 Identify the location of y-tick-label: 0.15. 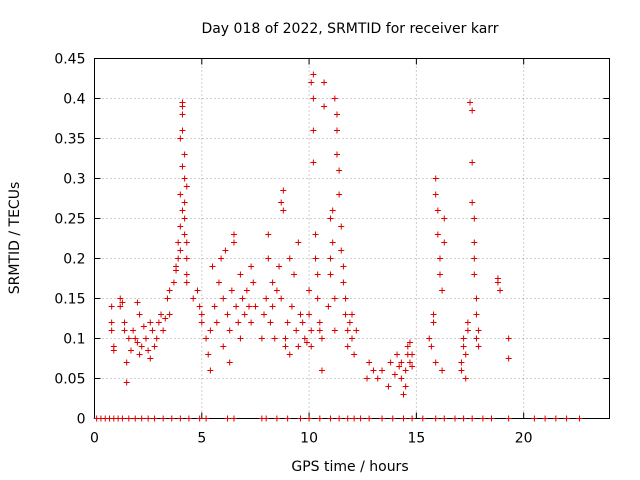
(69, 300).